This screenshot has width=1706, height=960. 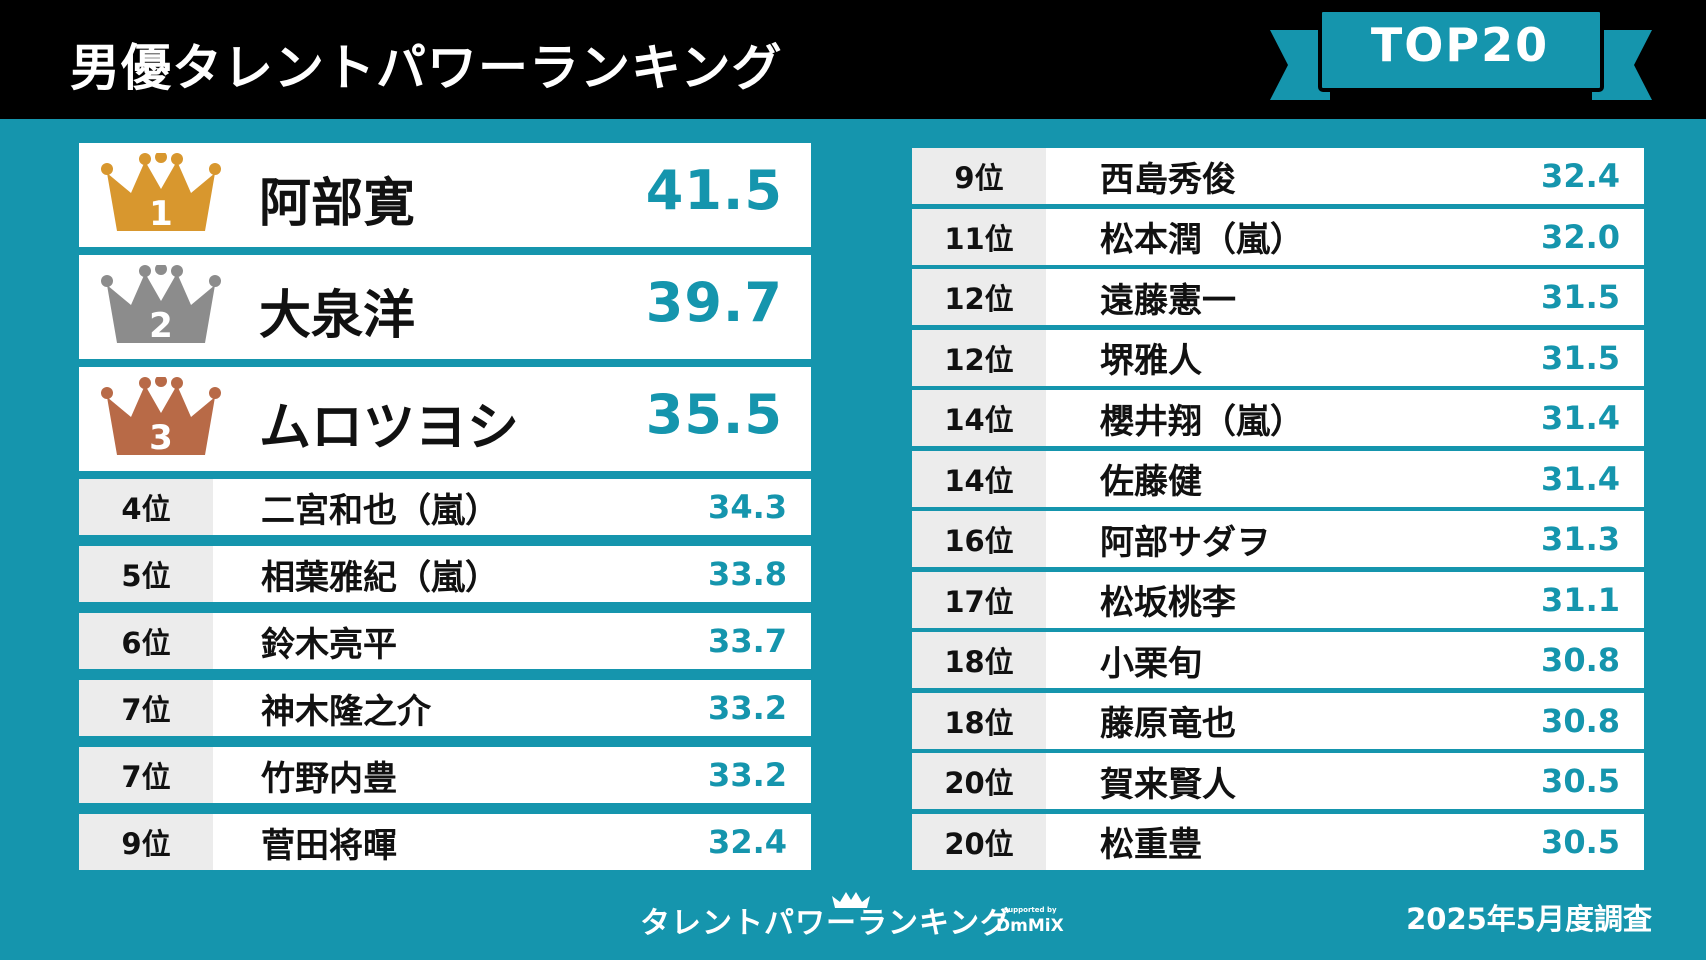 I want to click on ranking-row: 18位 小栗旬 30.8, so click(x=1278, y=660).